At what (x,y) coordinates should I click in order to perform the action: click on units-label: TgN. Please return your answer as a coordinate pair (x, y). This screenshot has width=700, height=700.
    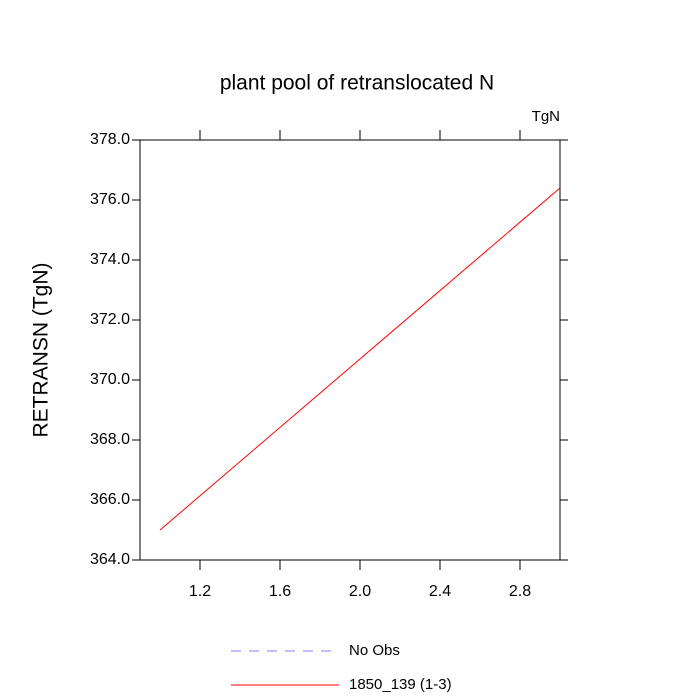
    Looking at the image, I should click on (546, 116).